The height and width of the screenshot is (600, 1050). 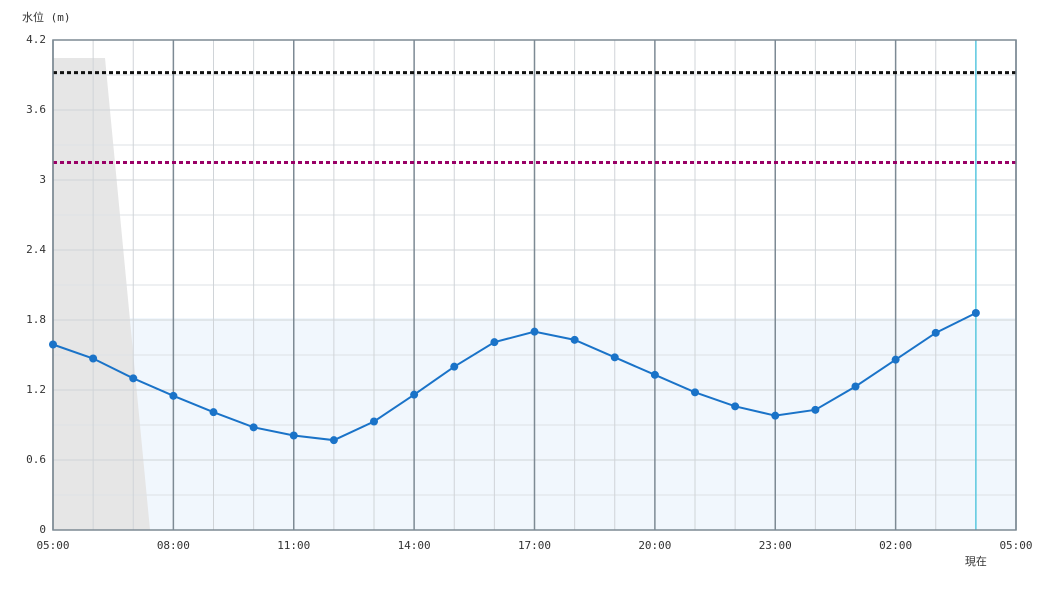 I want to click on y-tick-label: 0, so click(x=42, y=529).